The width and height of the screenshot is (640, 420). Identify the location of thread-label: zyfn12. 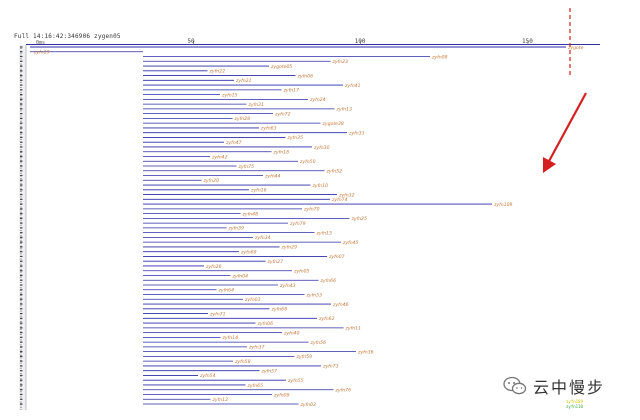
(220, 400).